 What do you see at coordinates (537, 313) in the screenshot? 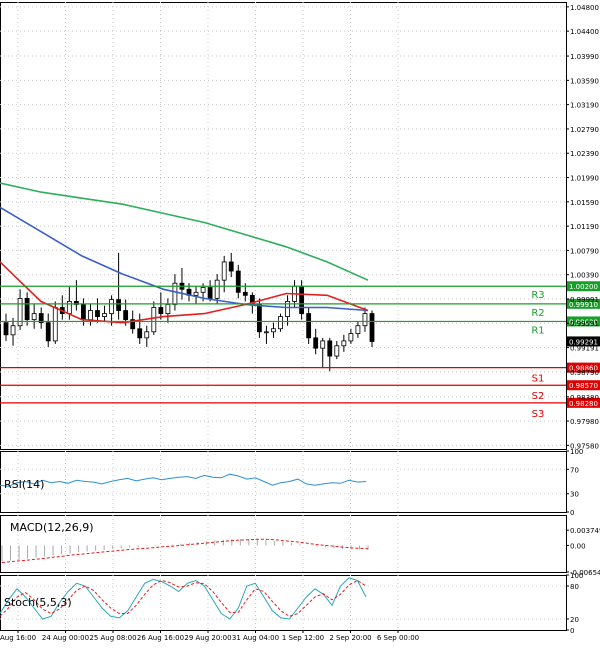
I see `level-label-r2: R2` at bounding box center [537, 313].